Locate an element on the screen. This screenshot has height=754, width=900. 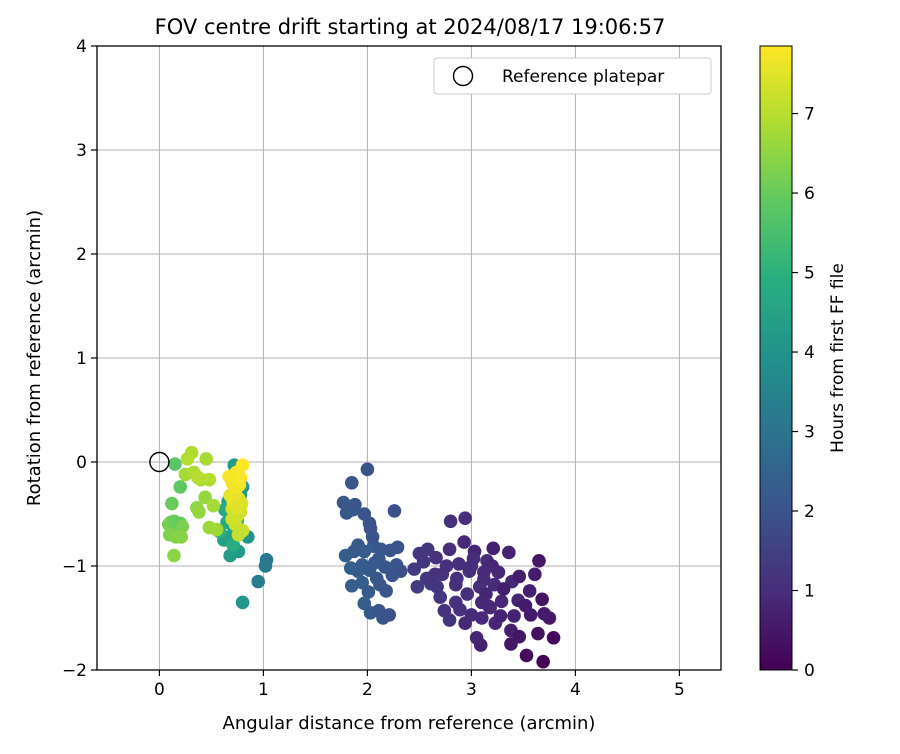
legend: Reference platepar is located at coordinates (572, 76).